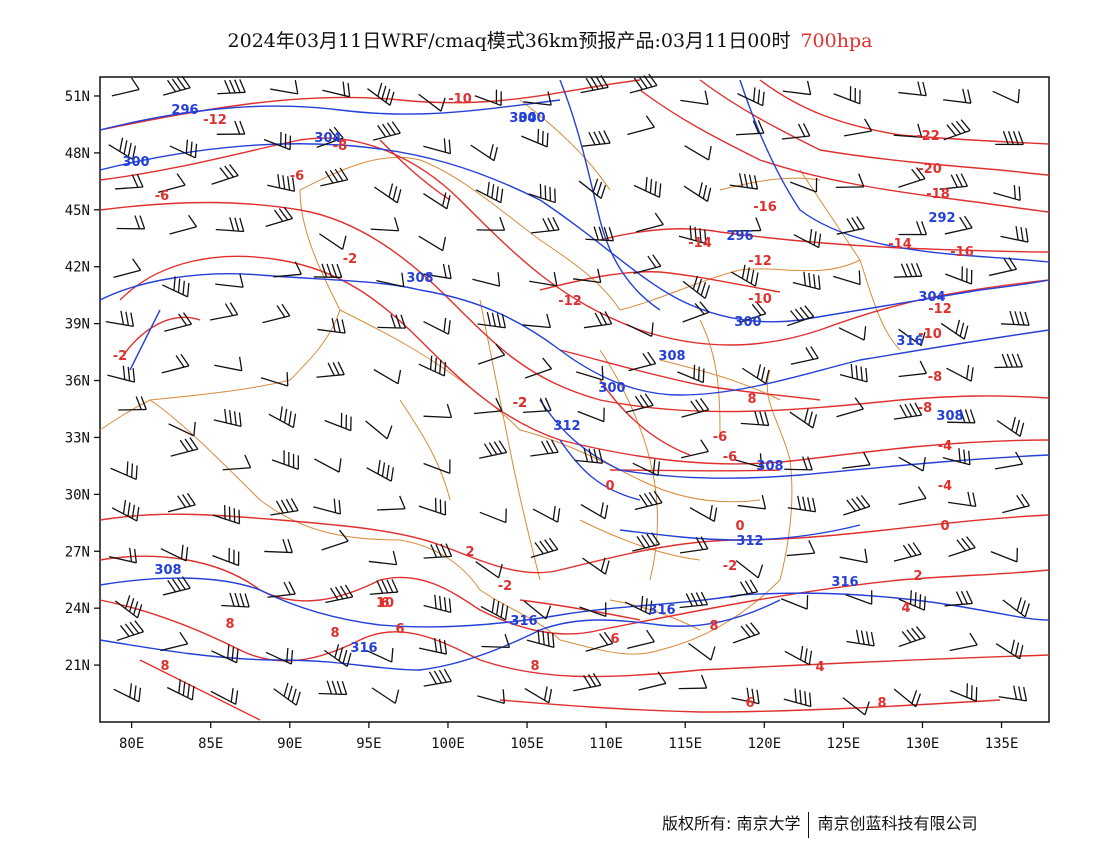  I want to click on lon-tick-label: 115E, so click(685, 744).